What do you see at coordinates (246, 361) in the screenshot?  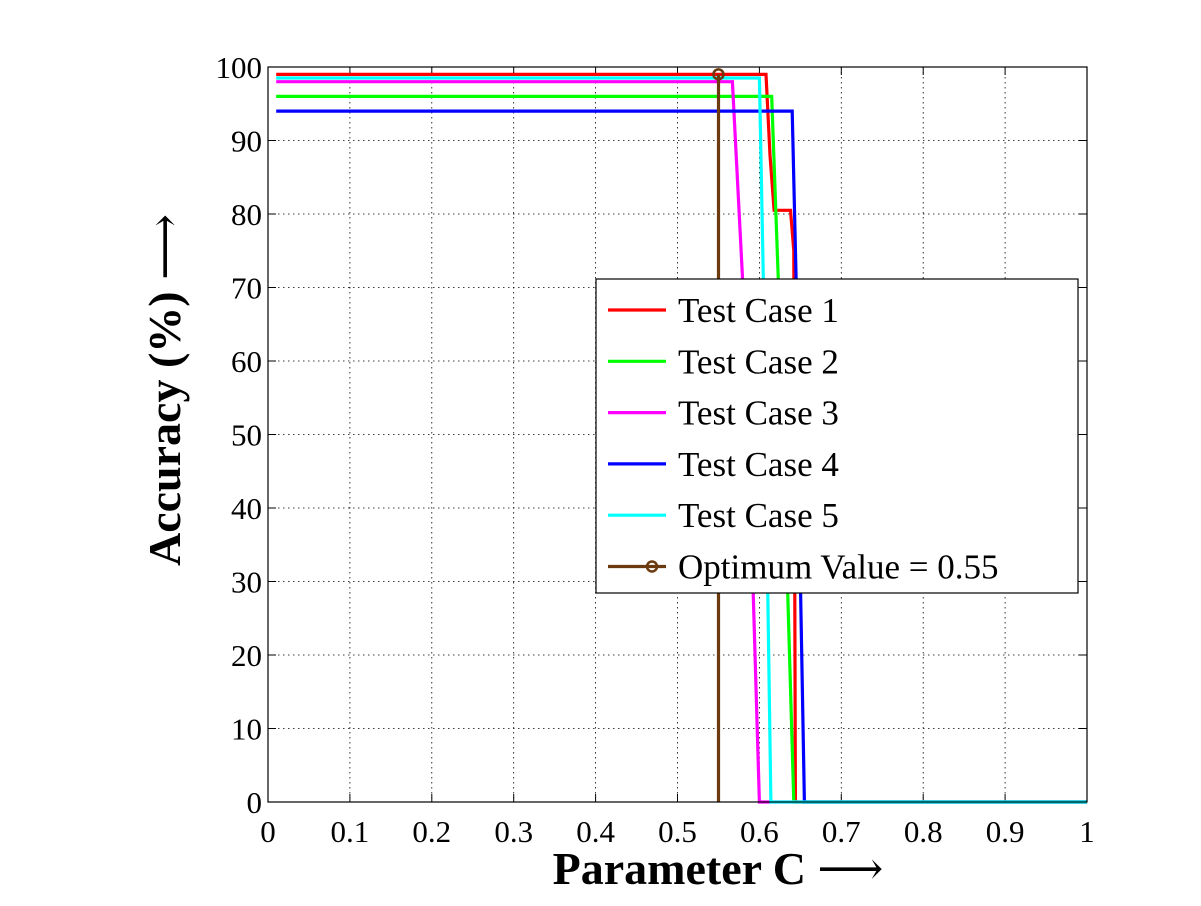 I see `y-tick-label: 60` at bounding box center [246, 361].